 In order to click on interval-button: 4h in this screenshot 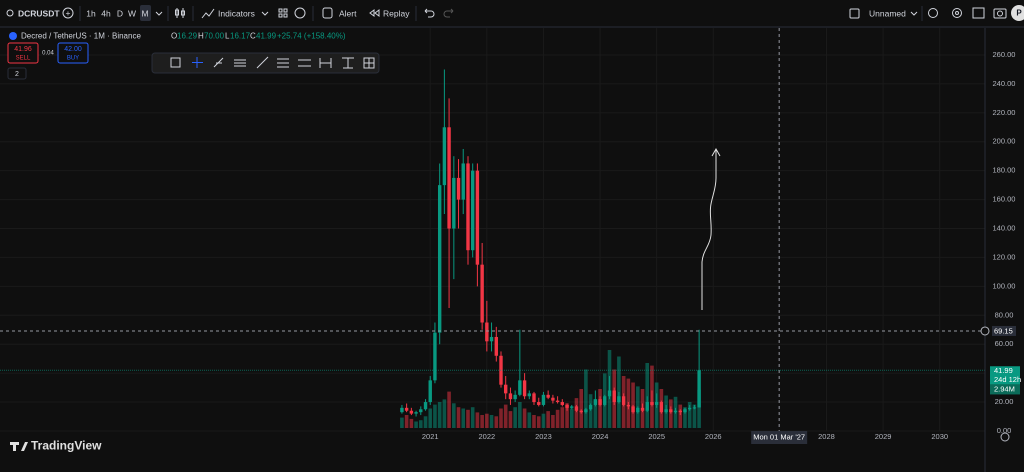, I will do `click(106, 13)`.